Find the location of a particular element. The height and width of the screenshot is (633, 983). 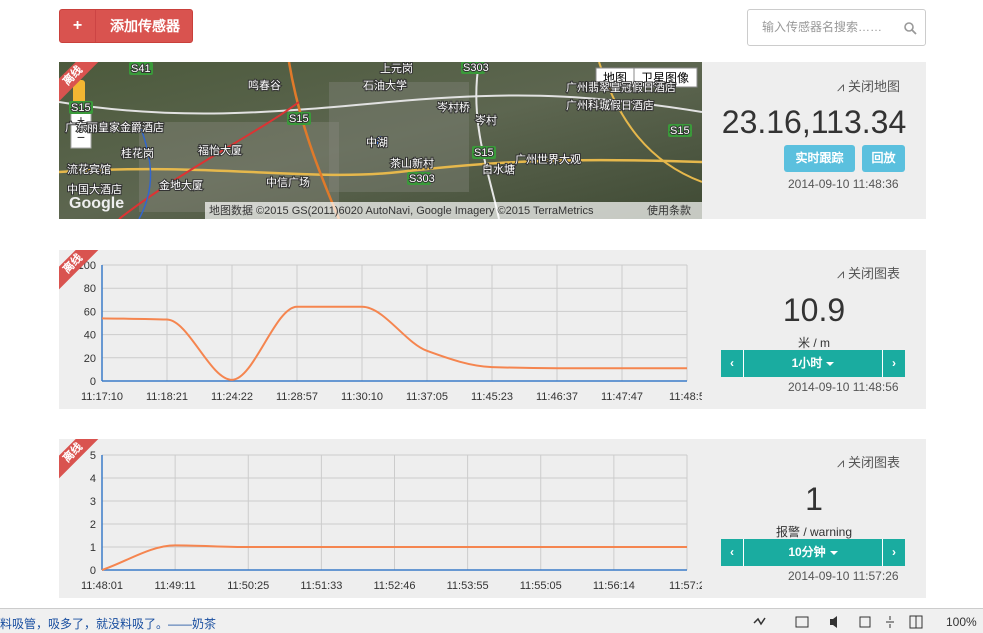

y-tick-label: 80 is located at coordinates (90, 289).